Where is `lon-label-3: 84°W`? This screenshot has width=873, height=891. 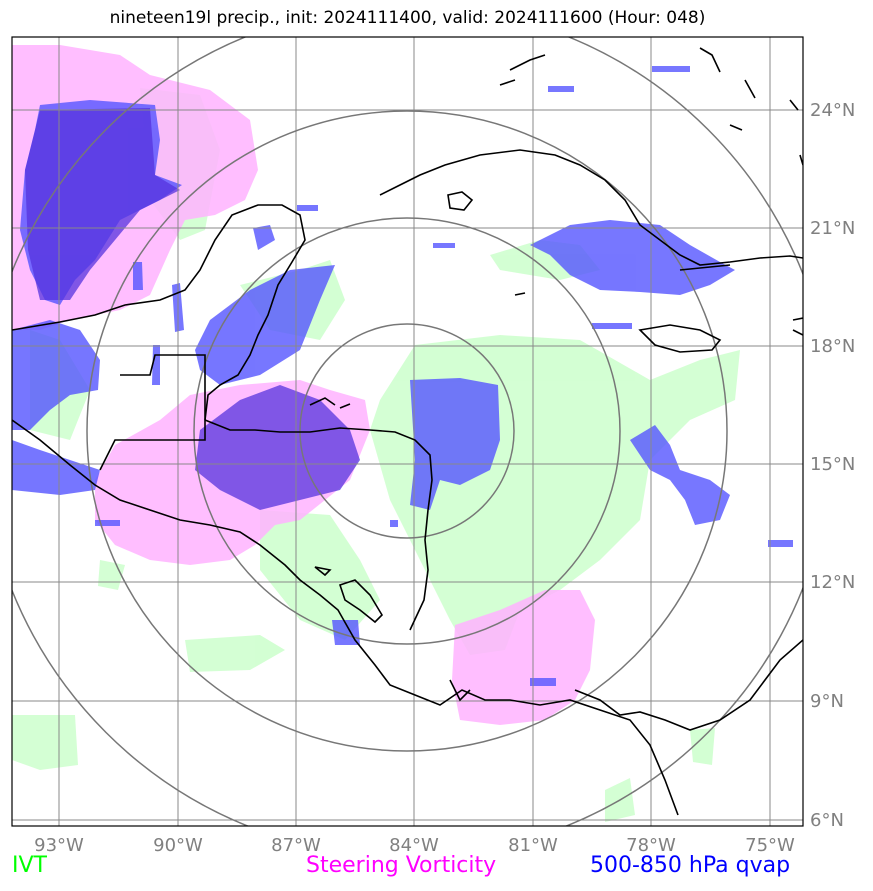
lon-label-3: 84°W is located at coordinates (414, 845).